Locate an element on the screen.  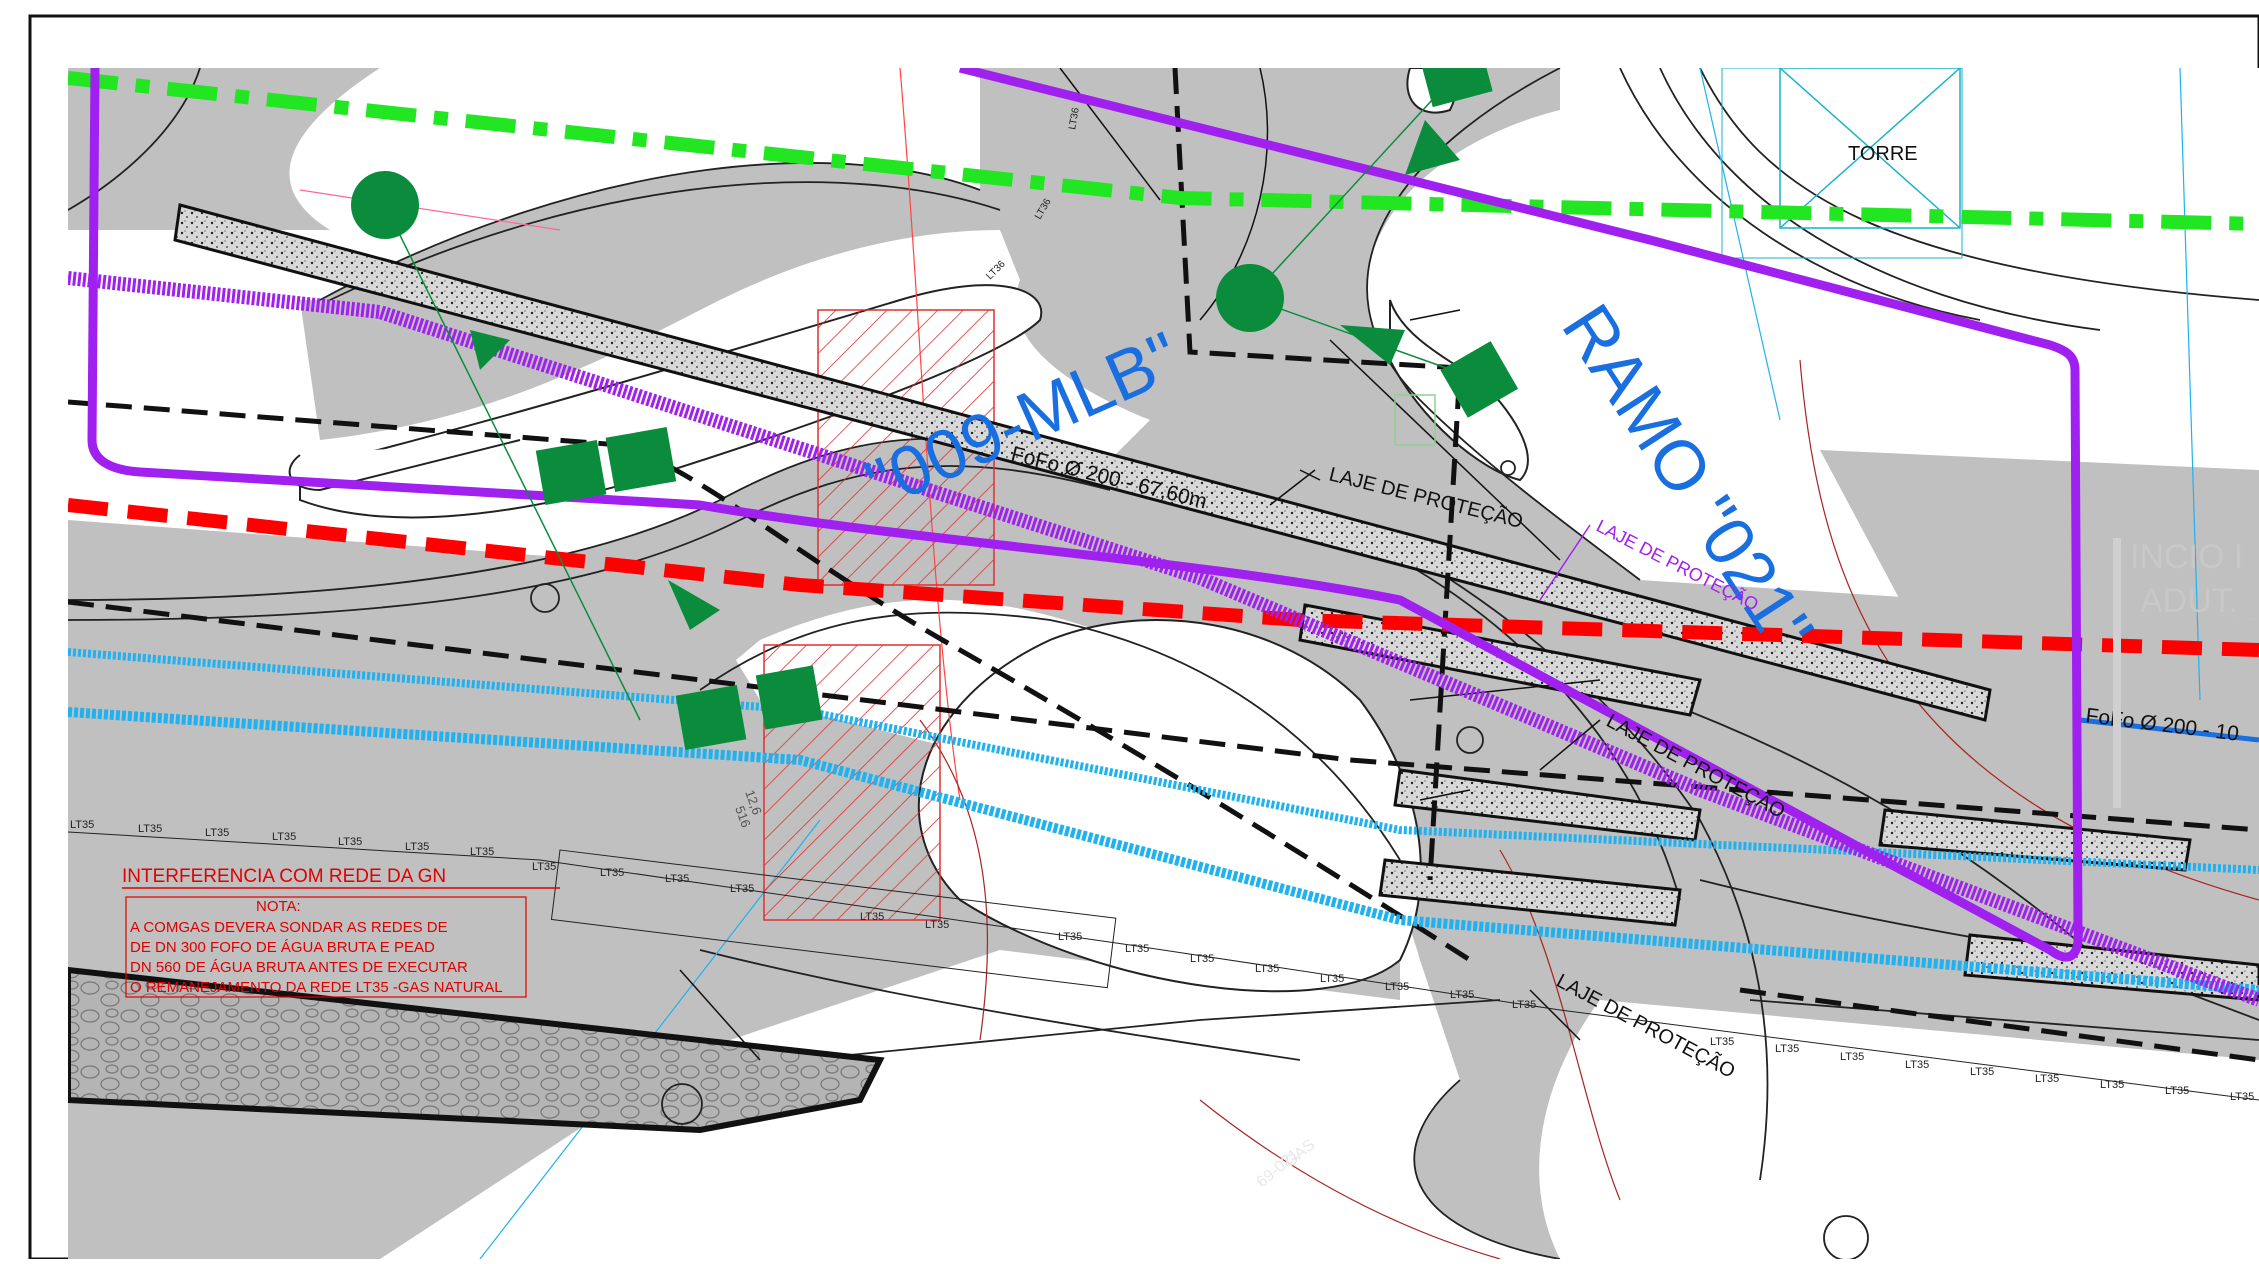
stone-revetment is located at coordinates (476, 1050).